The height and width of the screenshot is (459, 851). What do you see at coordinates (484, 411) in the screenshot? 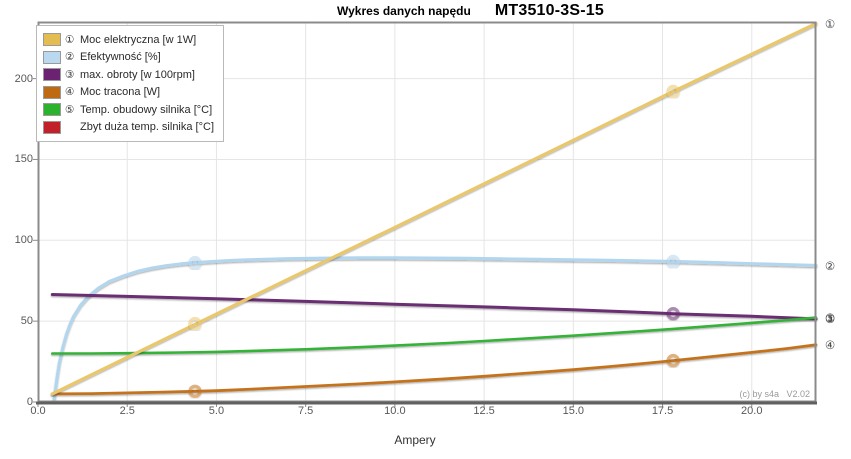
I see `x-tick-label: 12.5` at bounding box center [484, 411].